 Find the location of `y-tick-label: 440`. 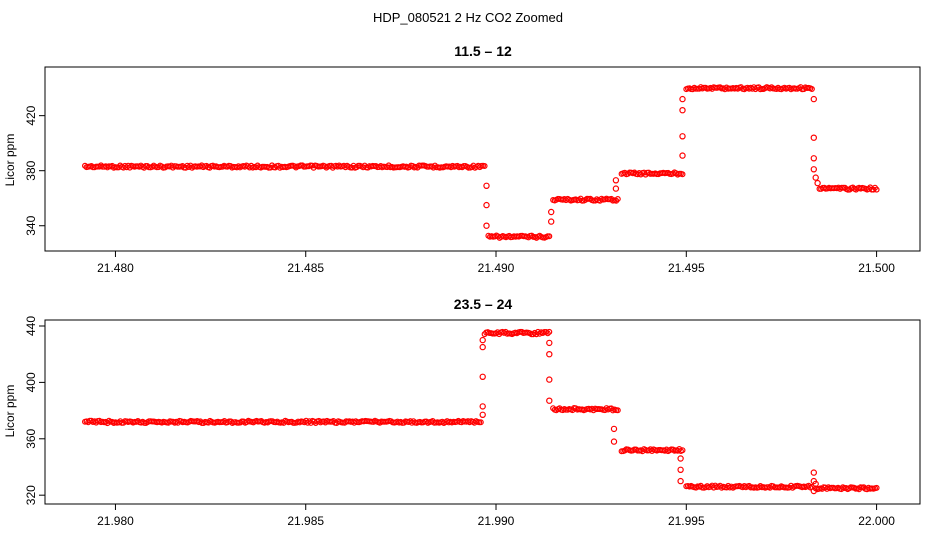

y-tick-label: 440 is located at coordinates (31, 326).